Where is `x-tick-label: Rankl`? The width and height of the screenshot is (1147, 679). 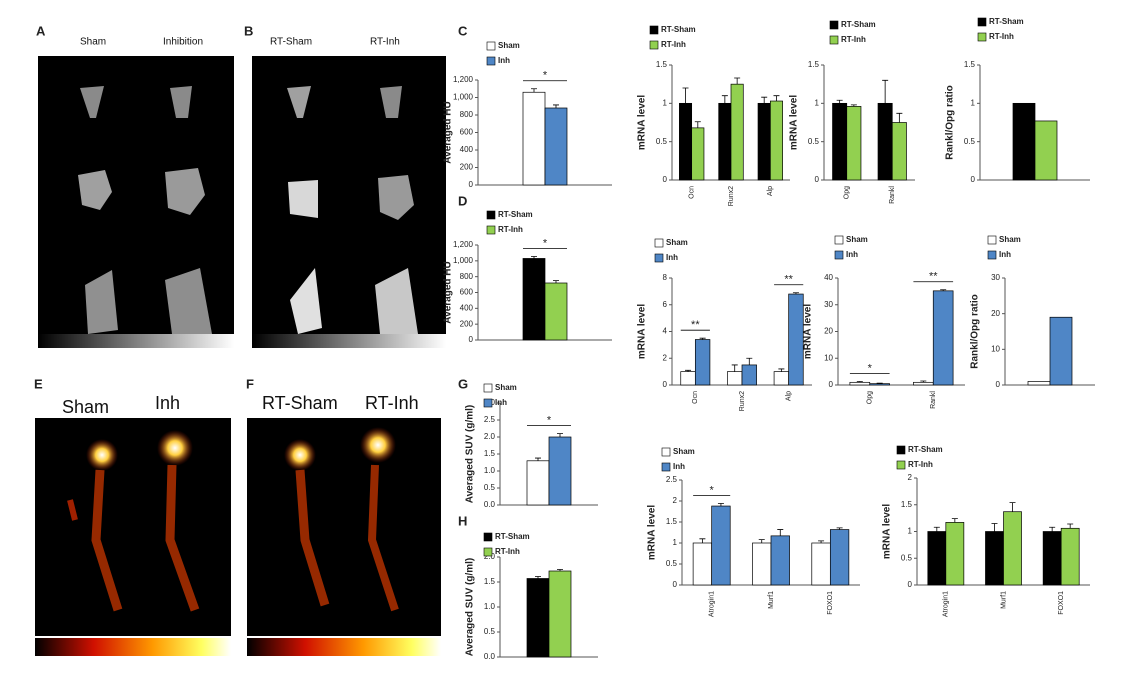
x-tick-label: Rankl is located at coordinates (933, 400).